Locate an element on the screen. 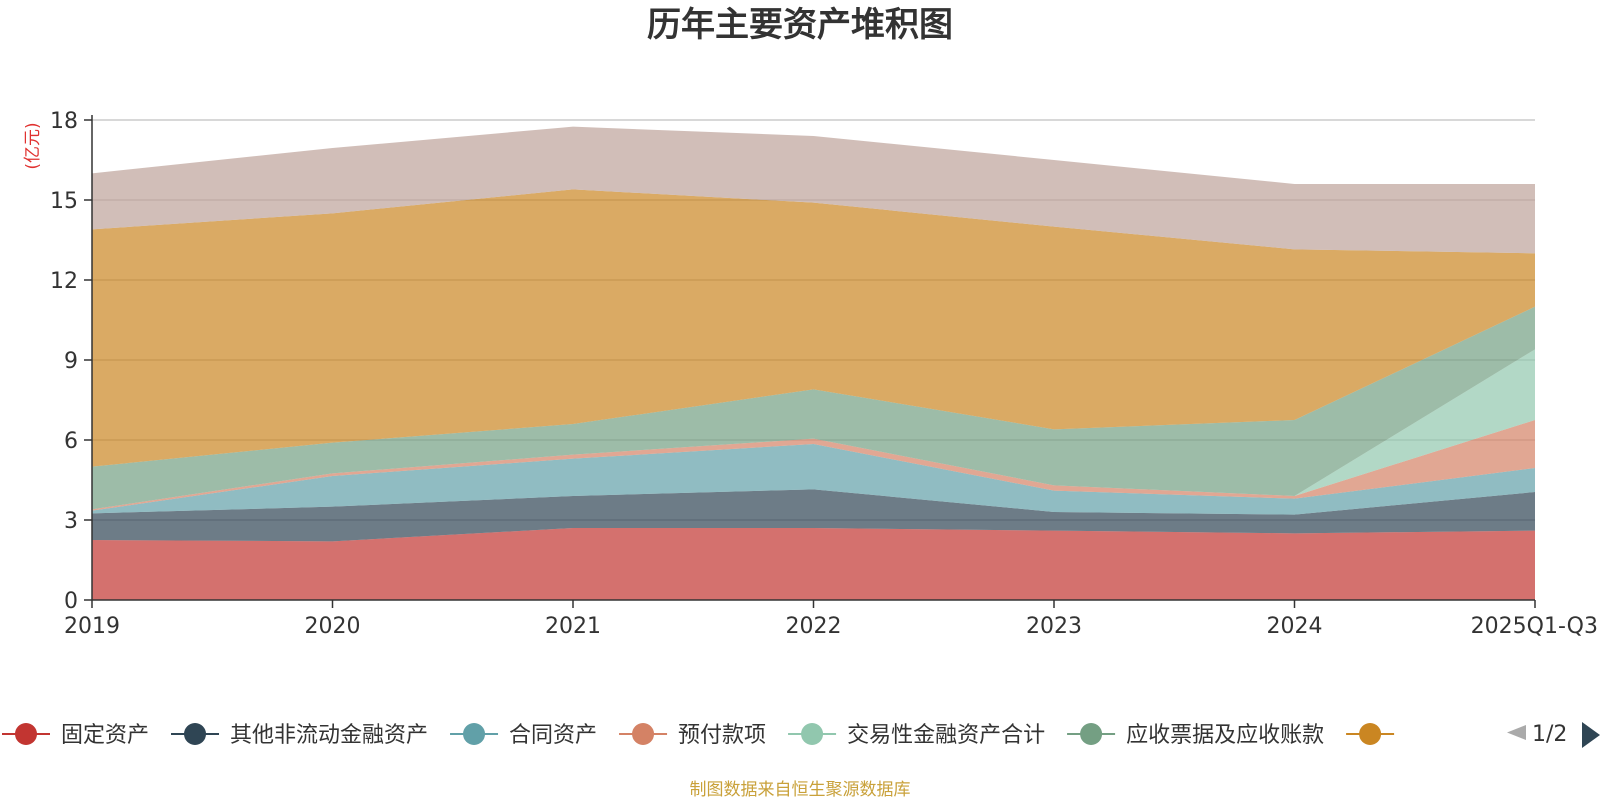 The image size is (1600, 800). legend: 固定资产 其他非流动金融资产 合同资产 预付款项 交易性金融资产合计 应收票据及应收账款 is located at coordinates (698, 735).